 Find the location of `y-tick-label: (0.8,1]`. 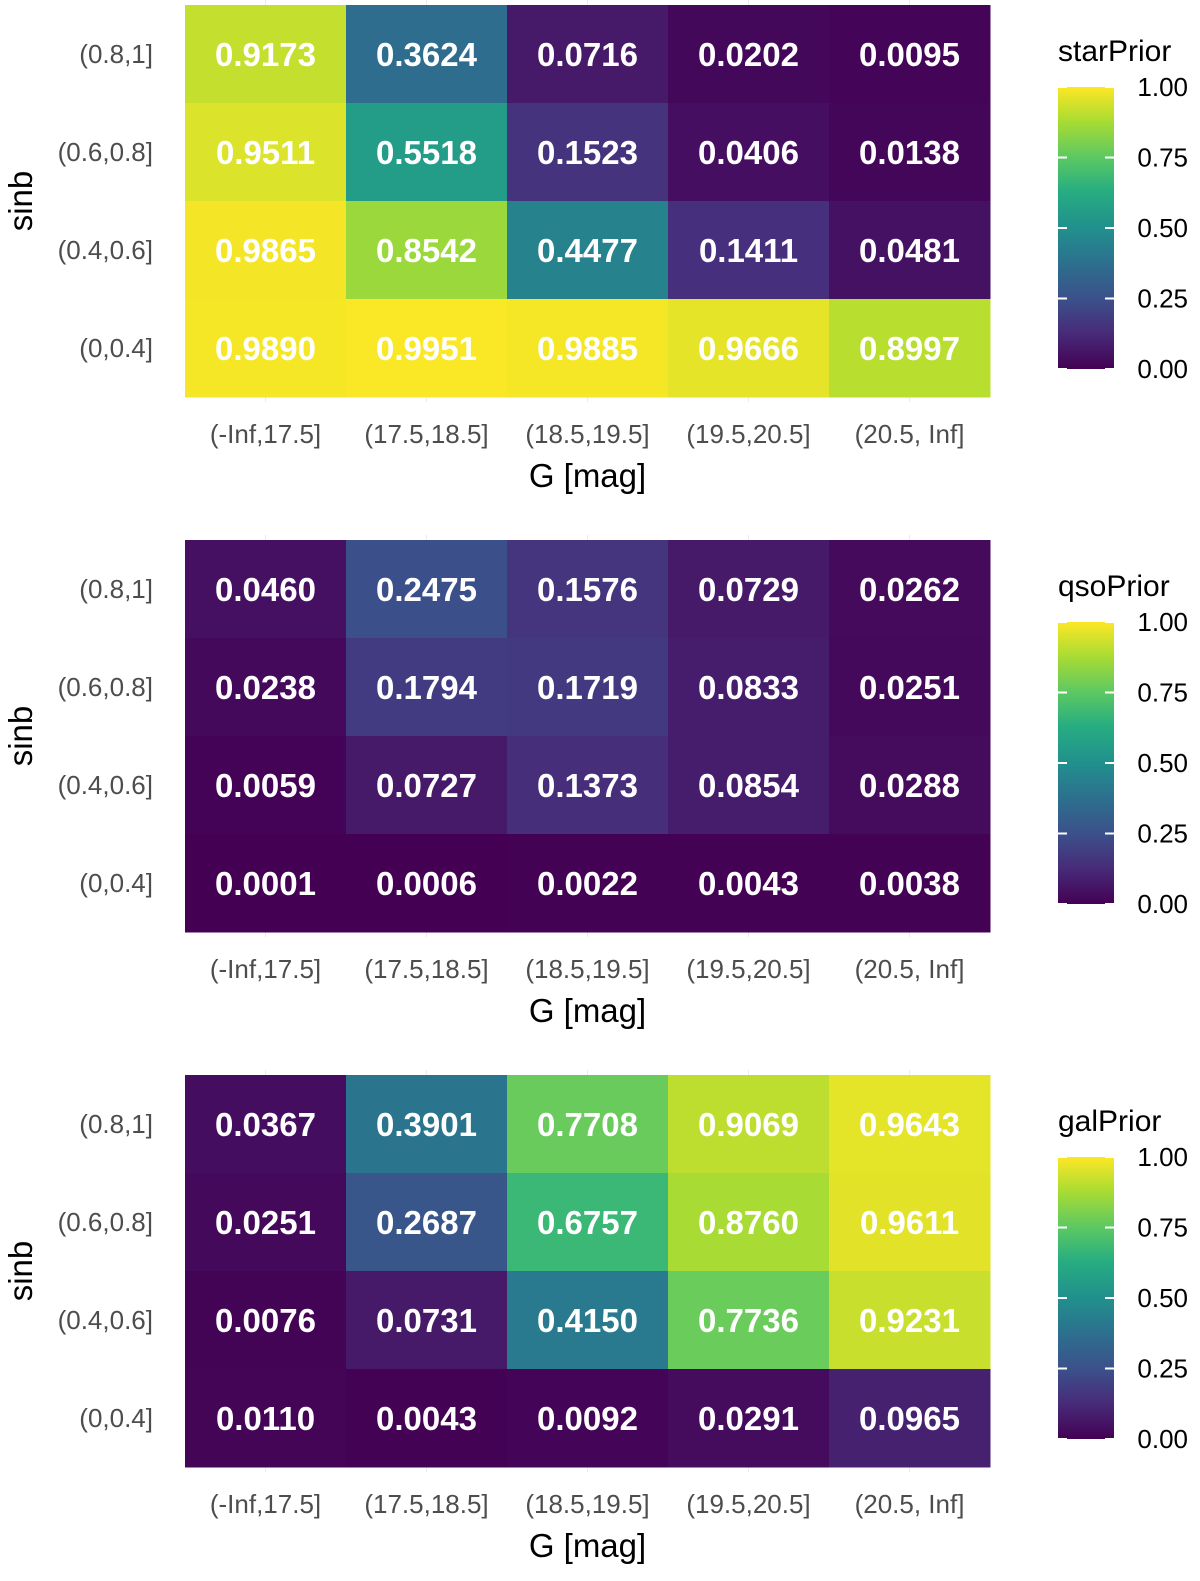

y-tick-label: (0.8,1] is located at coordinates (116, 589).